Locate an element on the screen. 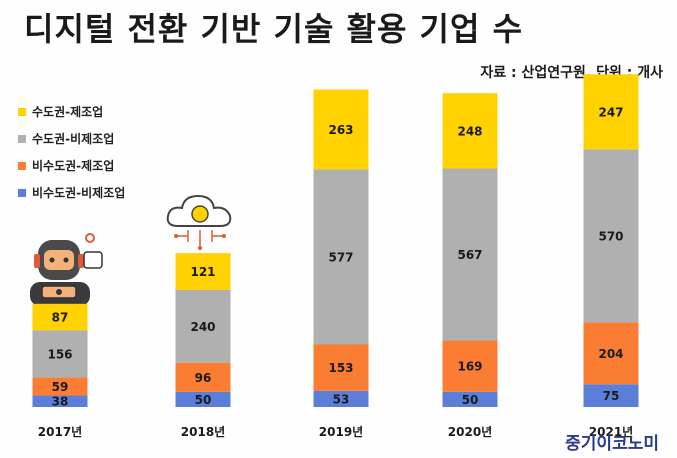  legend-item-capital-manufacturing: 수도권-제조업 is located at coordinates (71, 111).